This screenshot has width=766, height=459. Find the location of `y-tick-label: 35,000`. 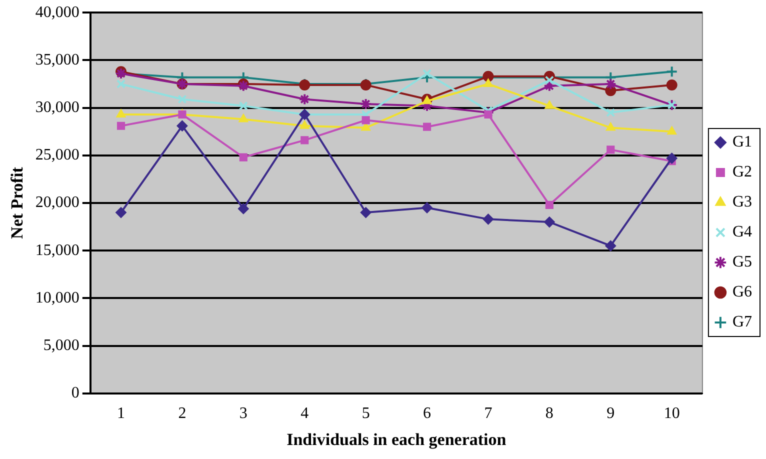

y-tick-label: 35,000 is located at coordinates (57, 59).